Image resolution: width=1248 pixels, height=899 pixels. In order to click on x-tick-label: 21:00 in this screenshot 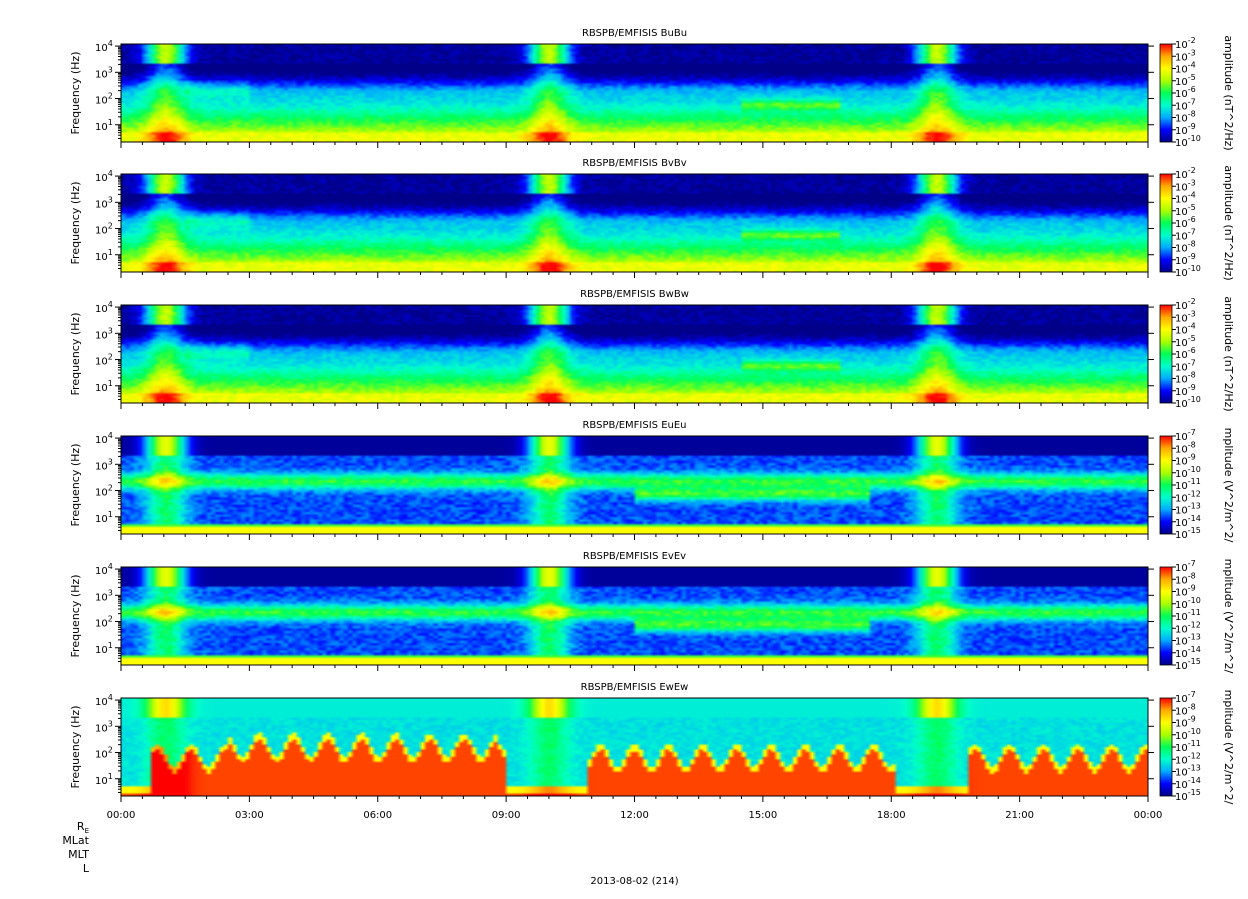, I will do `click(1019, 815)`.